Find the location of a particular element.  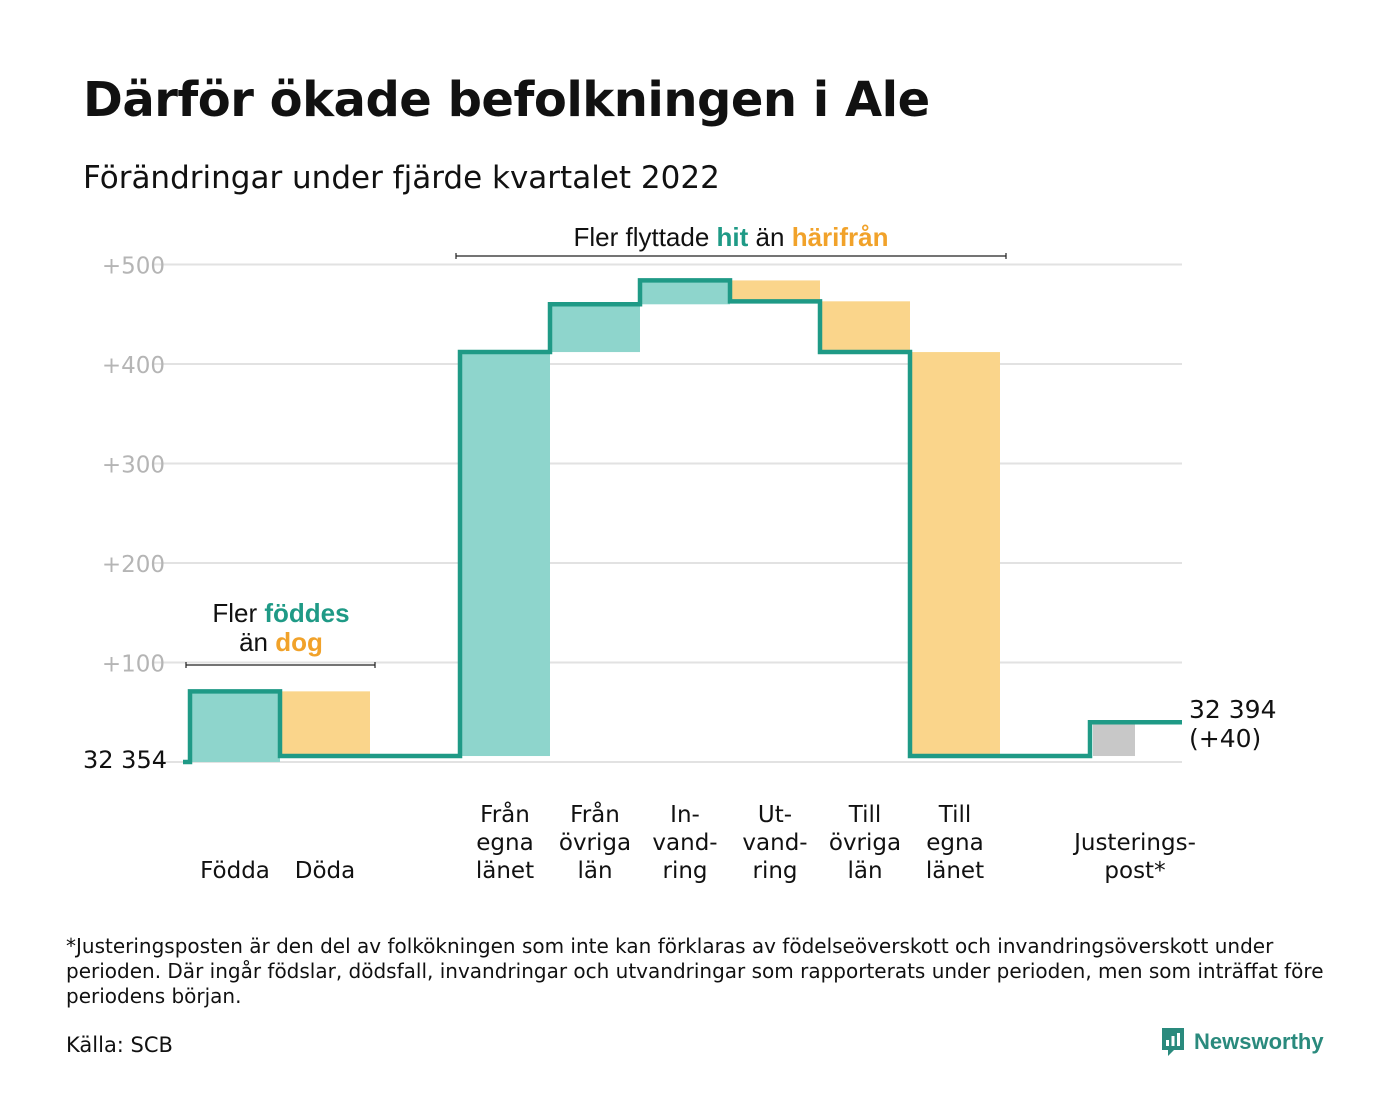

annotation-part: härifrån is located at coordinates (840, 237).